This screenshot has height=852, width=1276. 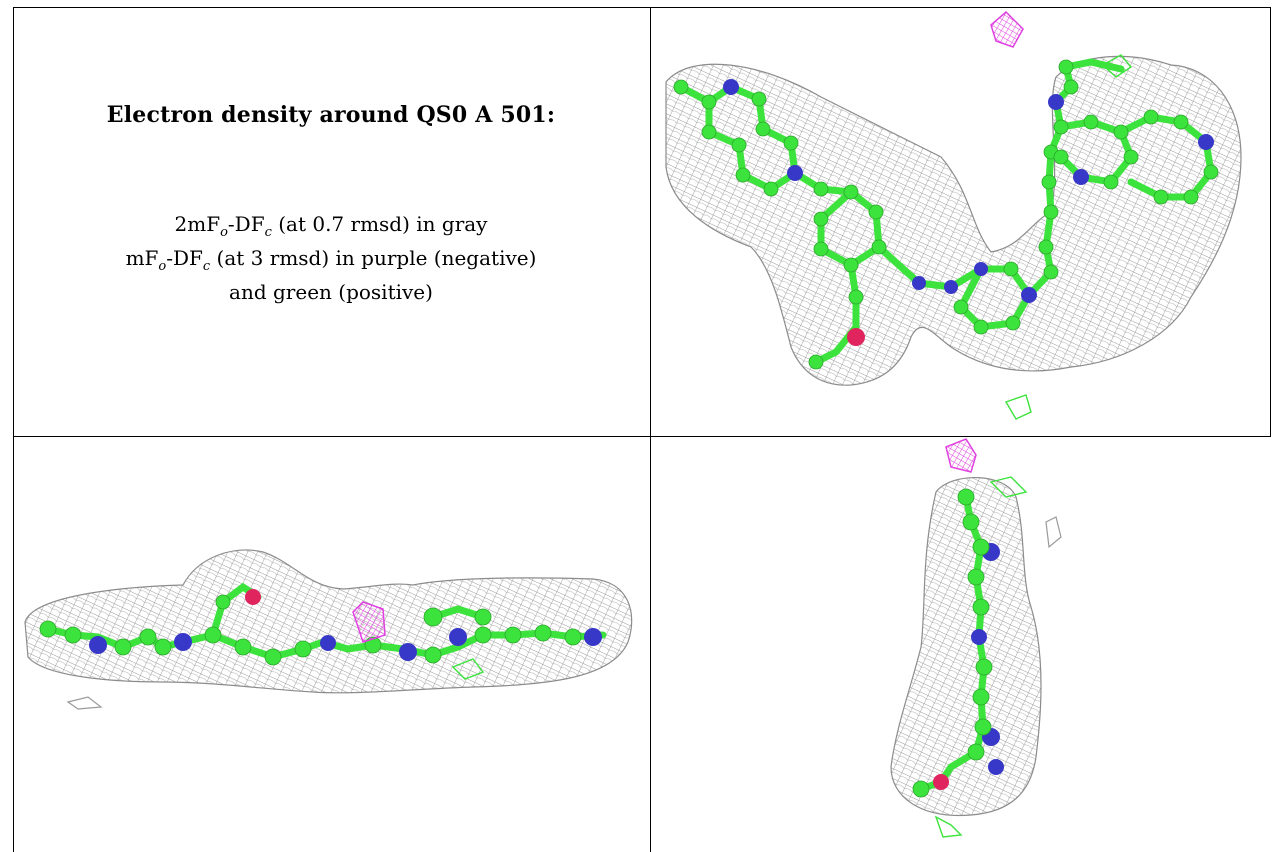 What do you see at coordinates (13, 429) in the screenshot?
I see `table-border-left` at bounding box center [13, 429].